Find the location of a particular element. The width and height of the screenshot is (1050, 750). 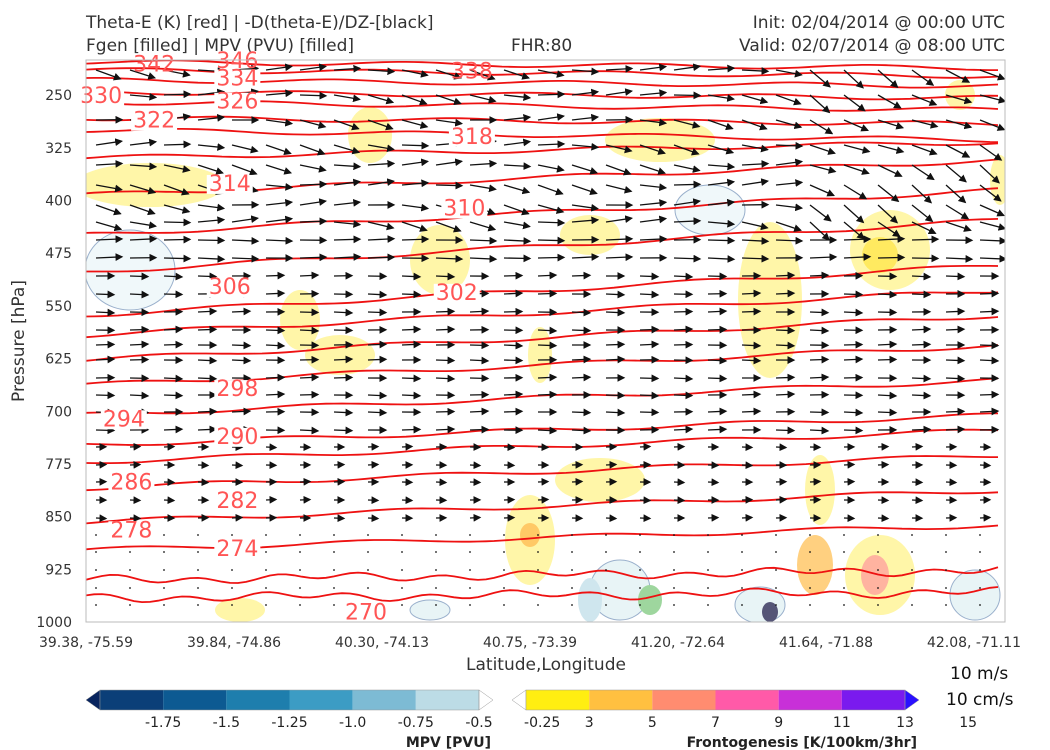

colorbar-swatch is located at coordinates (132, 700).